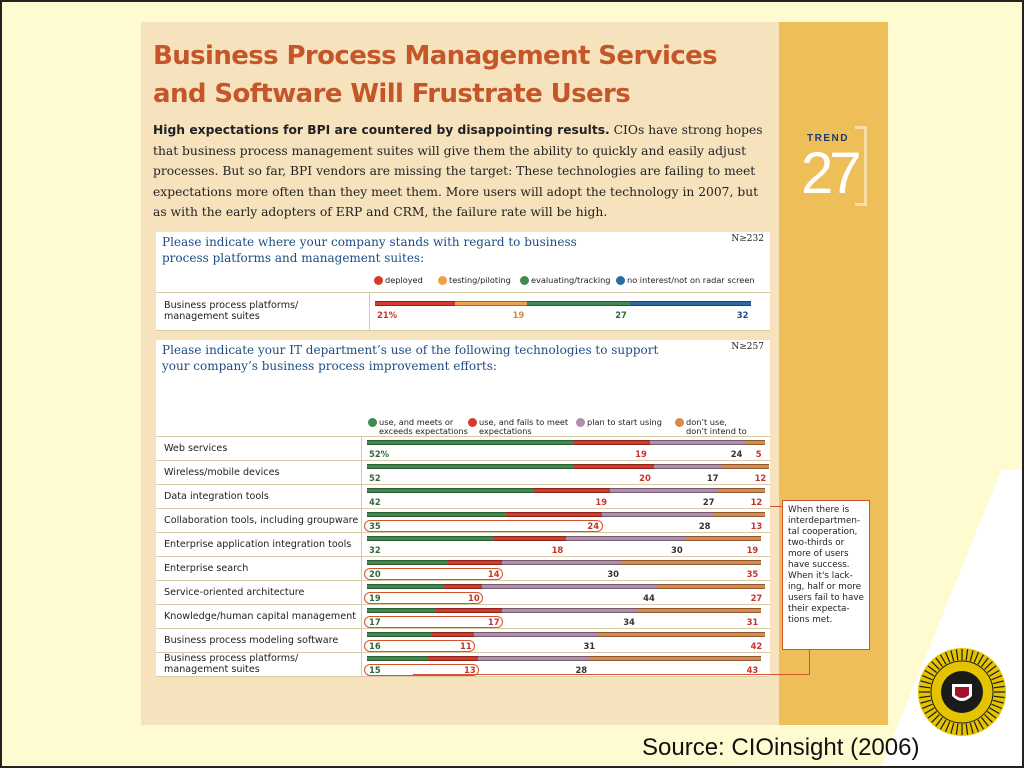 The height and width of the screenshot is (768, 1024). I want to click on legend-entry: don’t use, don’t intend to, so click(716, 427).